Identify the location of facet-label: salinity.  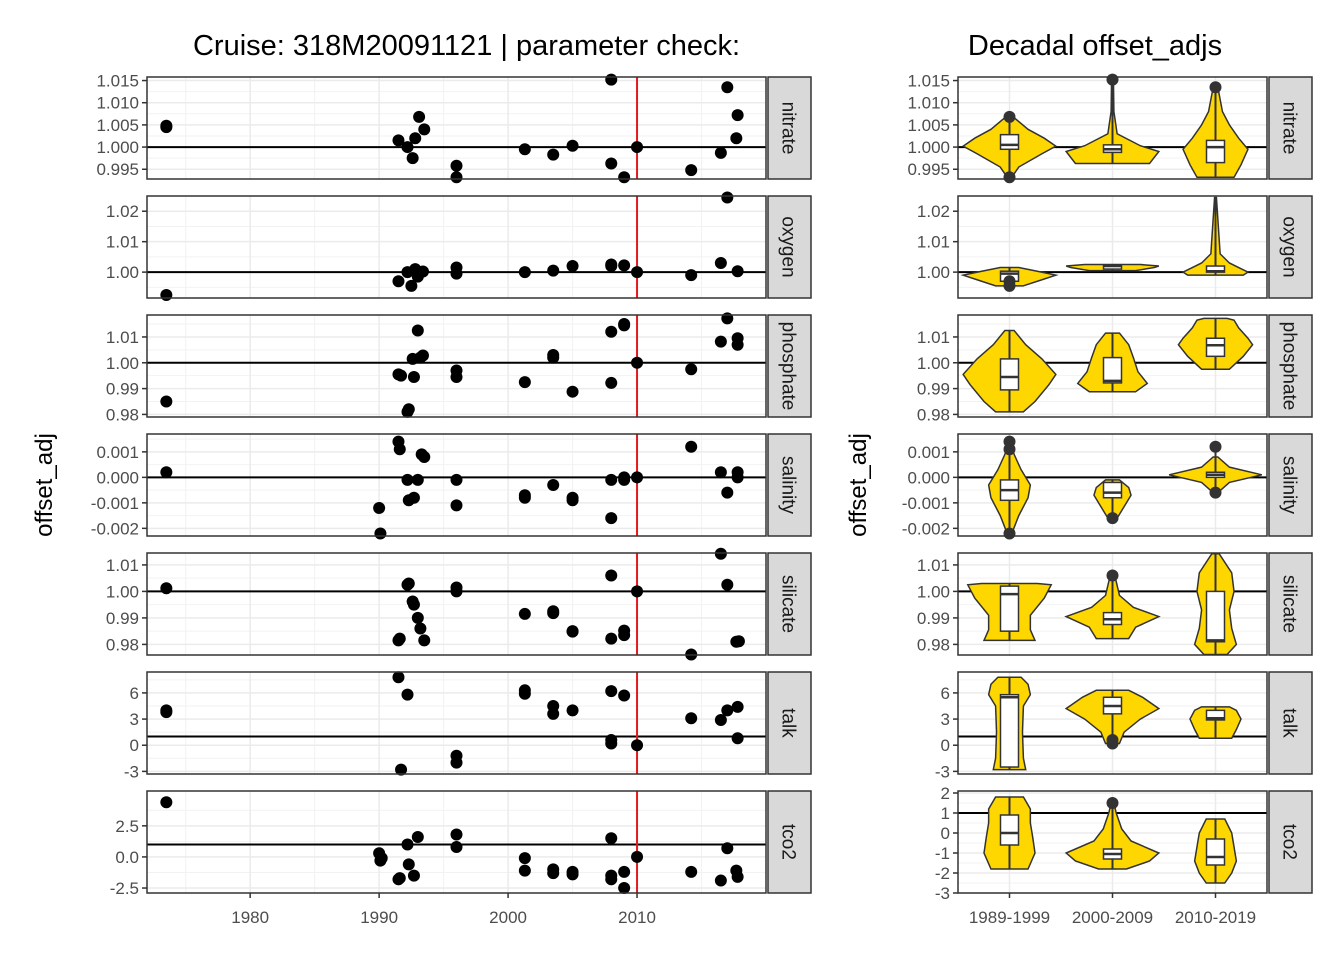
(788, 485).